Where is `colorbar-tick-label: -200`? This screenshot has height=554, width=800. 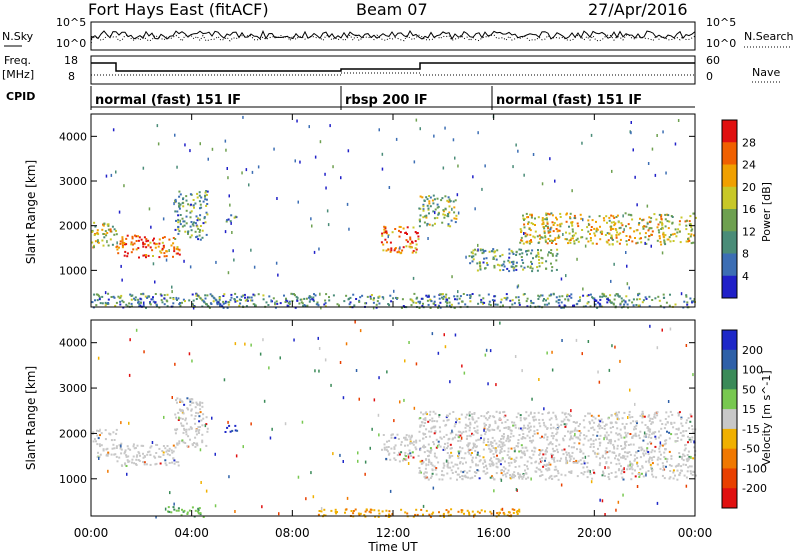
colorbar-tick-label: -200 is located at coordinates (754, 488).